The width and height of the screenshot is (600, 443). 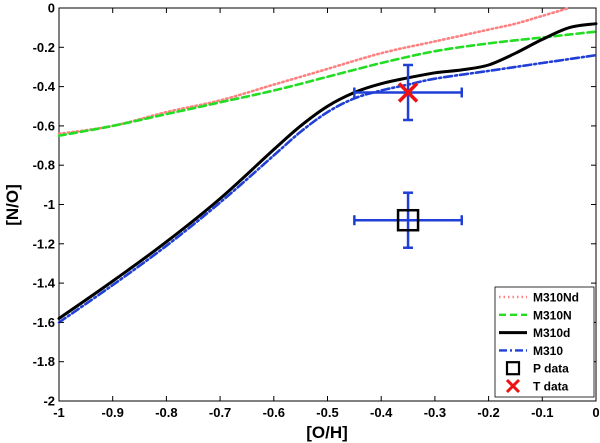 I want to click on points-layer, so click(x=408, y=156).